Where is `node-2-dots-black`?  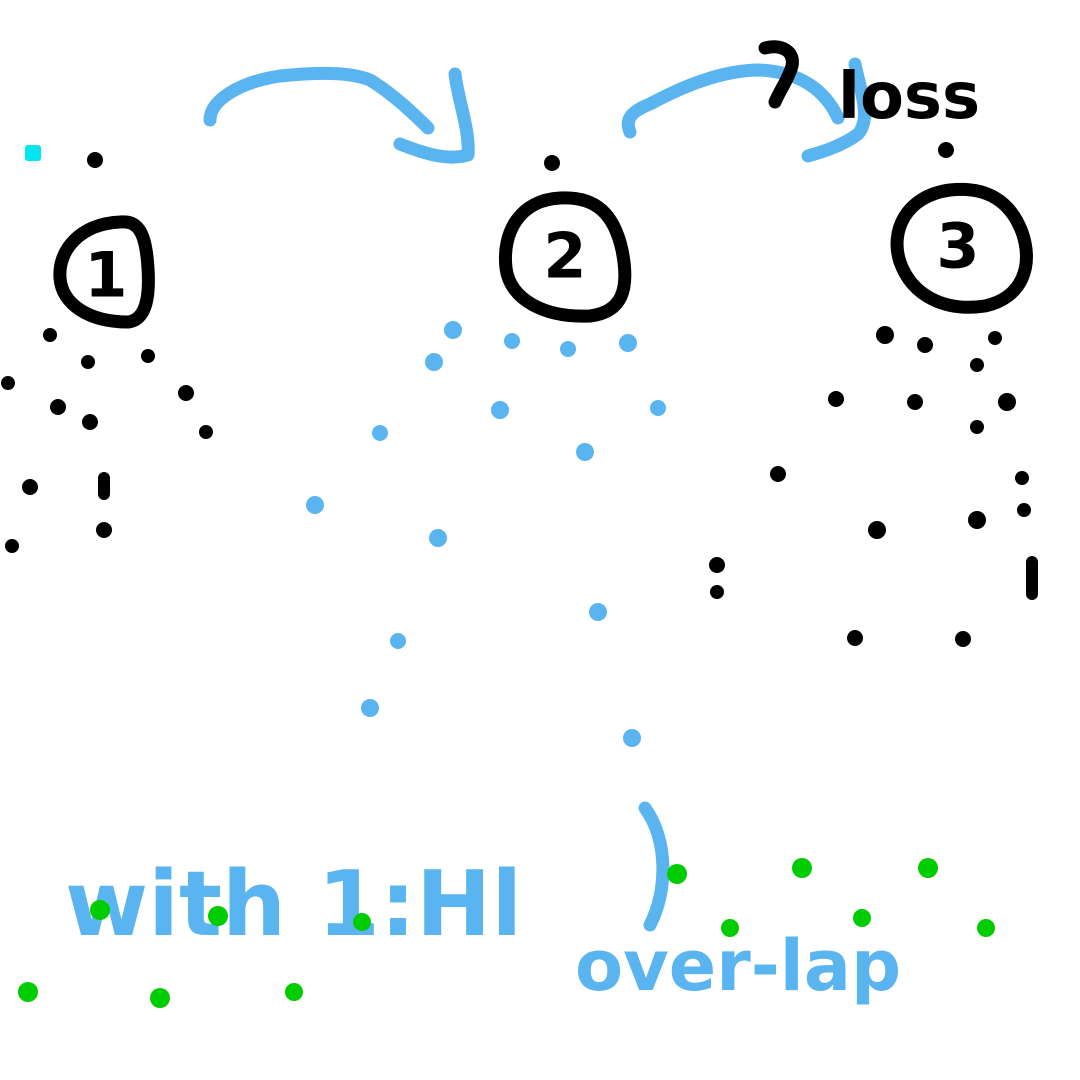
node-2-dots-black is located at coordinates (552, 163).